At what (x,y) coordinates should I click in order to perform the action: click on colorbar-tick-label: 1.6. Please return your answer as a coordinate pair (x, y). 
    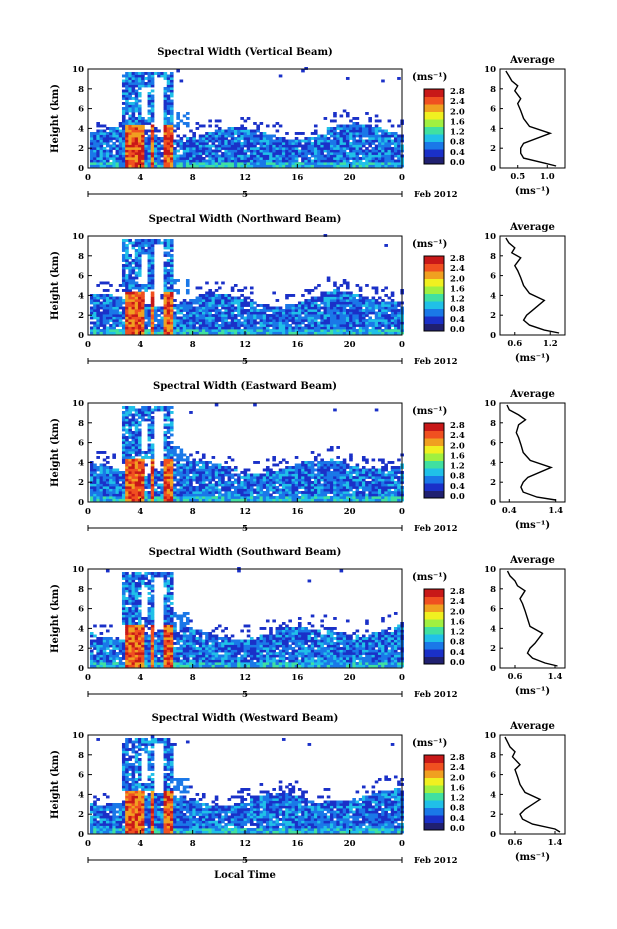
    Looking at the image, I should click on (457, 289).